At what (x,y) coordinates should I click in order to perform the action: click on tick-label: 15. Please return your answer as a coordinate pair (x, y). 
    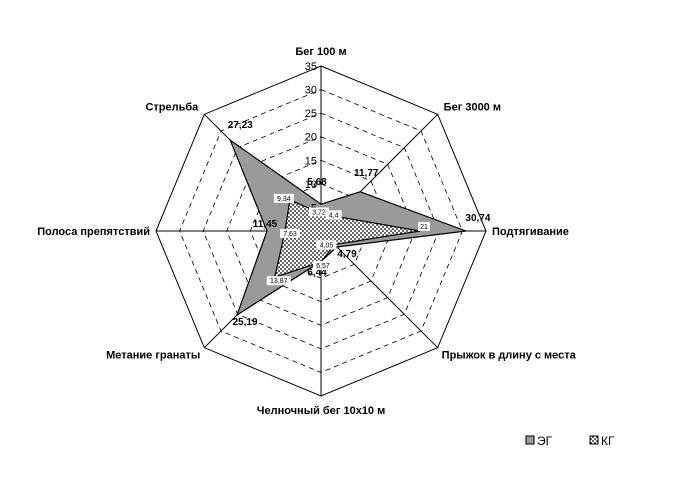
    Looking at the image, I should click on (311, 161).